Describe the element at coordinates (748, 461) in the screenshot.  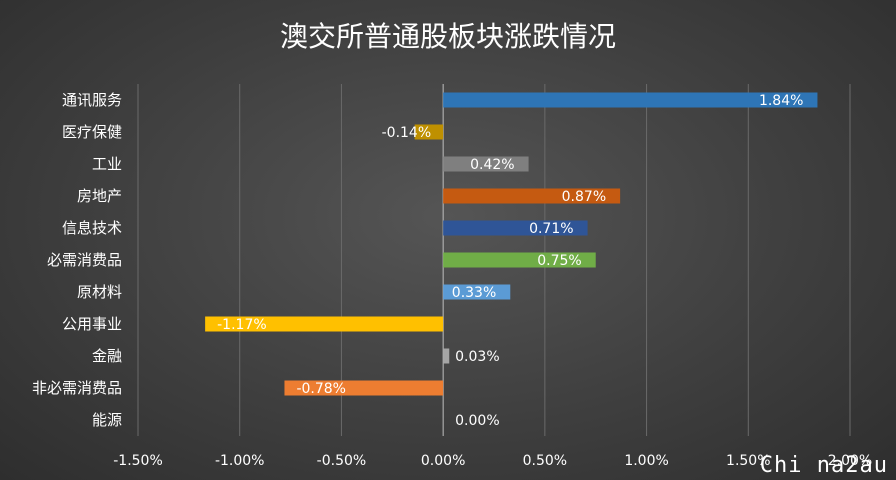
I see `x-tick-label: 1.50%` at that location.